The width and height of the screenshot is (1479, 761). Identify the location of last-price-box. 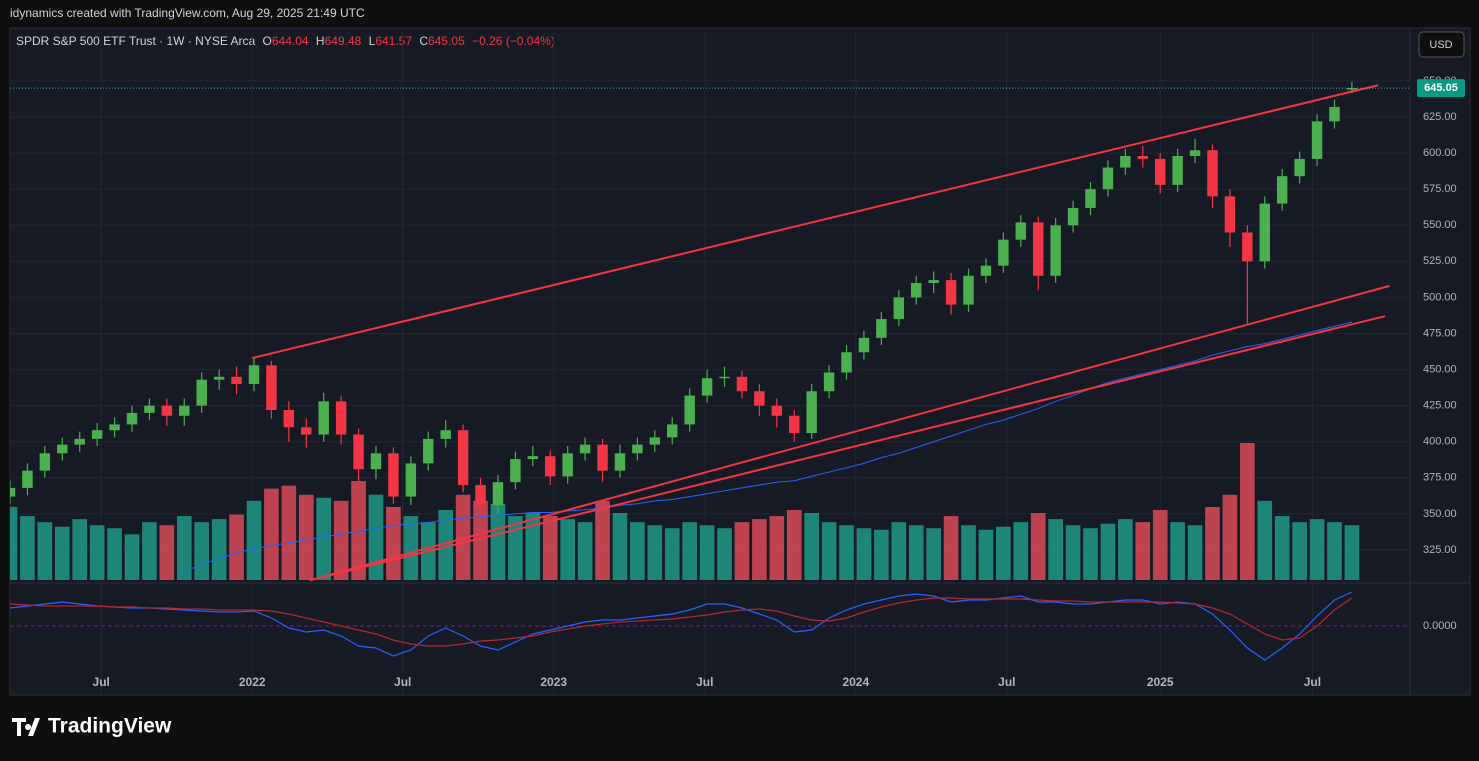
(1441, 88).